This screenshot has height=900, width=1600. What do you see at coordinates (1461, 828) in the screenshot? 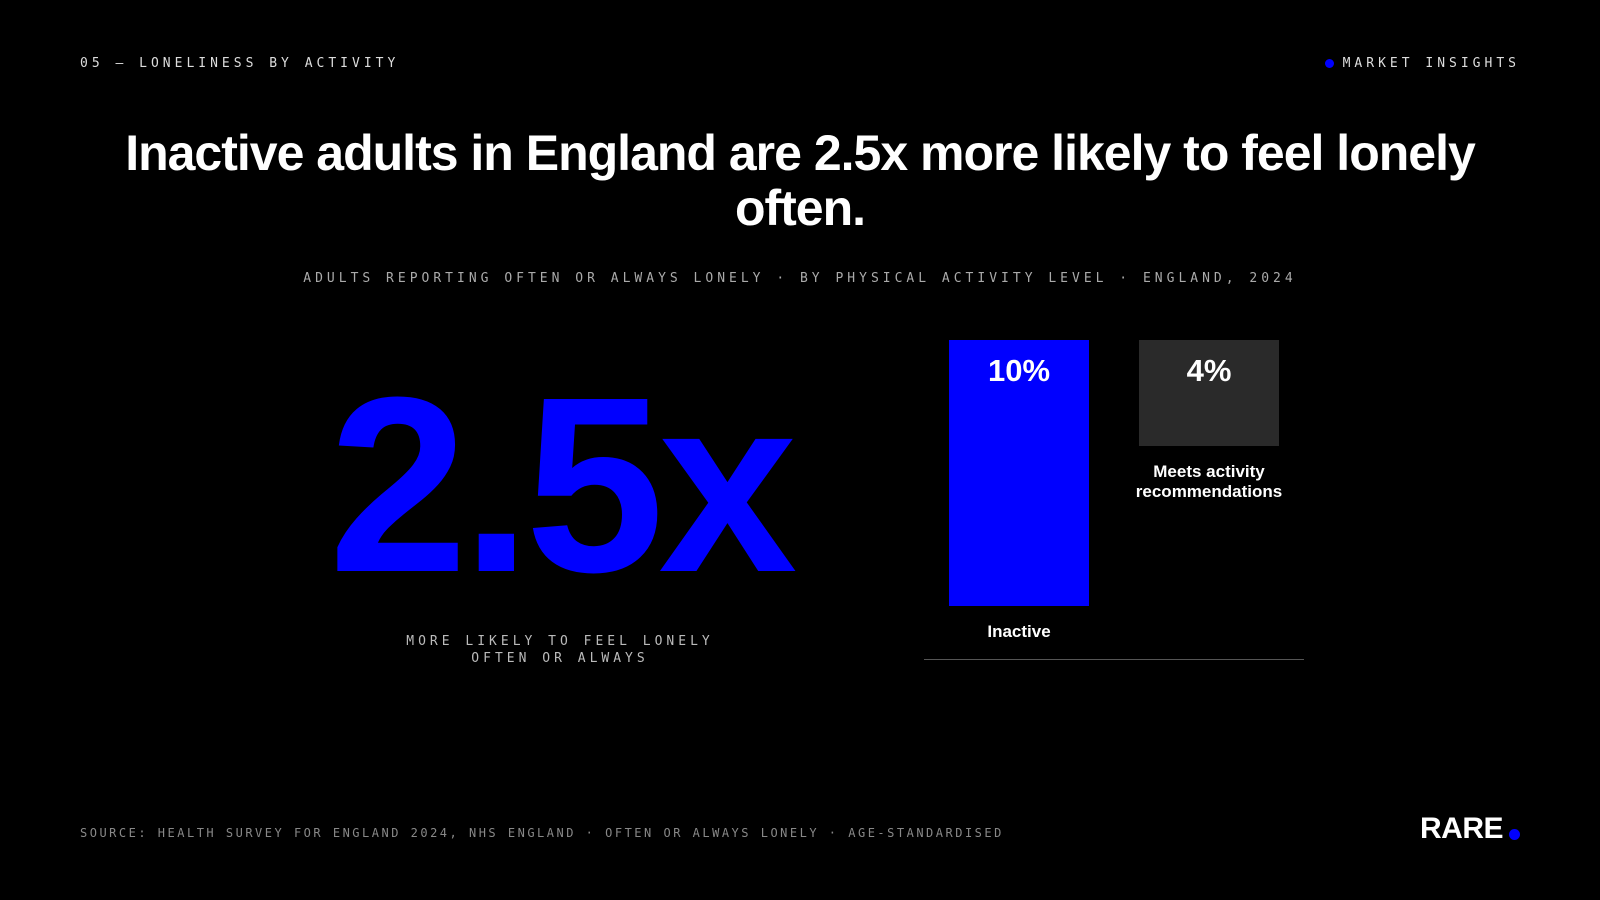
I see `logo-text: RARE` at bounding box center [1461, 828].